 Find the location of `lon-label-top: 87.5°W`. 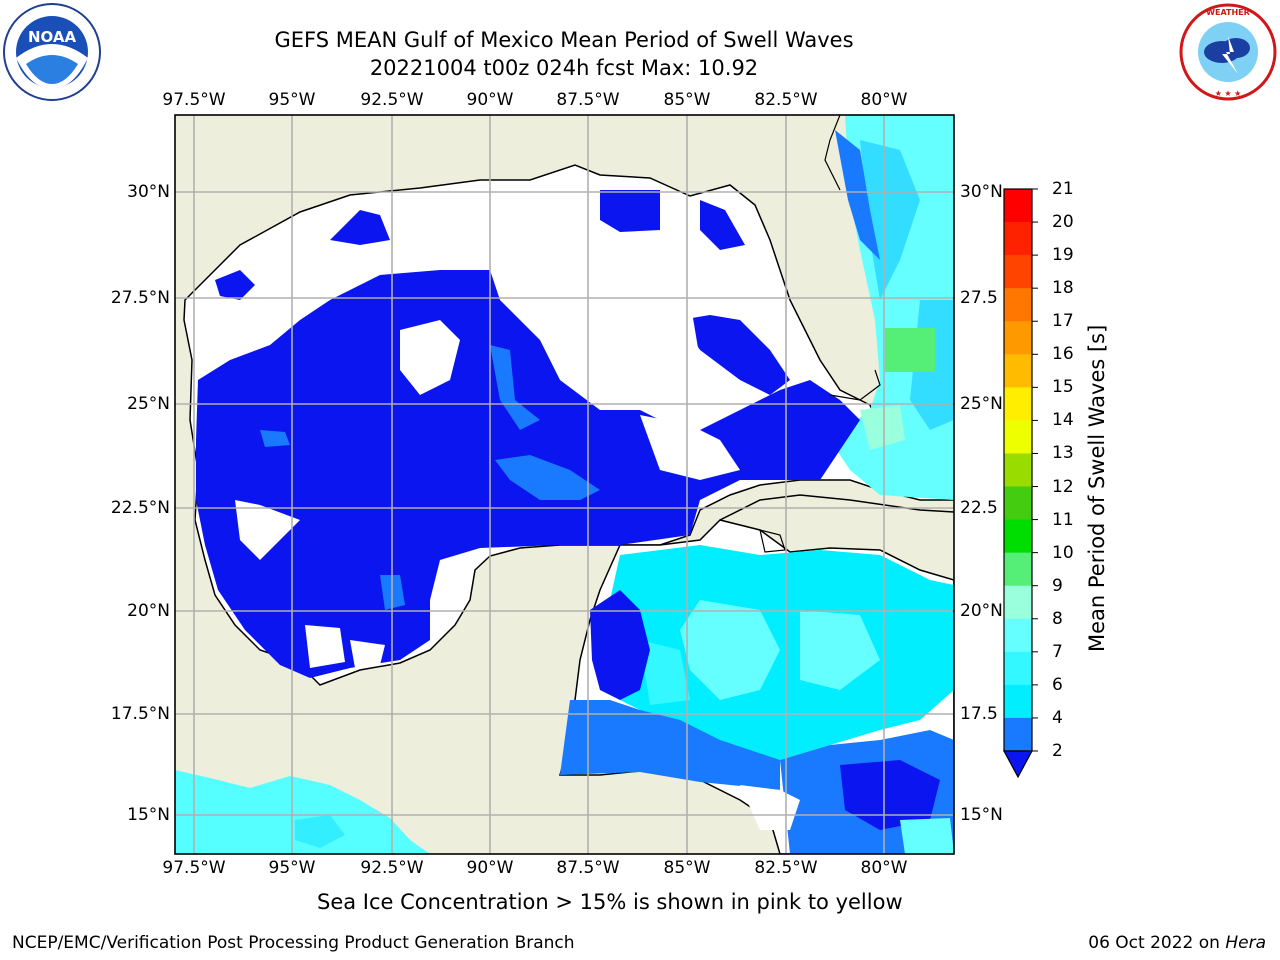

lon-label-top: 87.5°W is located at coordinates (588, 100).